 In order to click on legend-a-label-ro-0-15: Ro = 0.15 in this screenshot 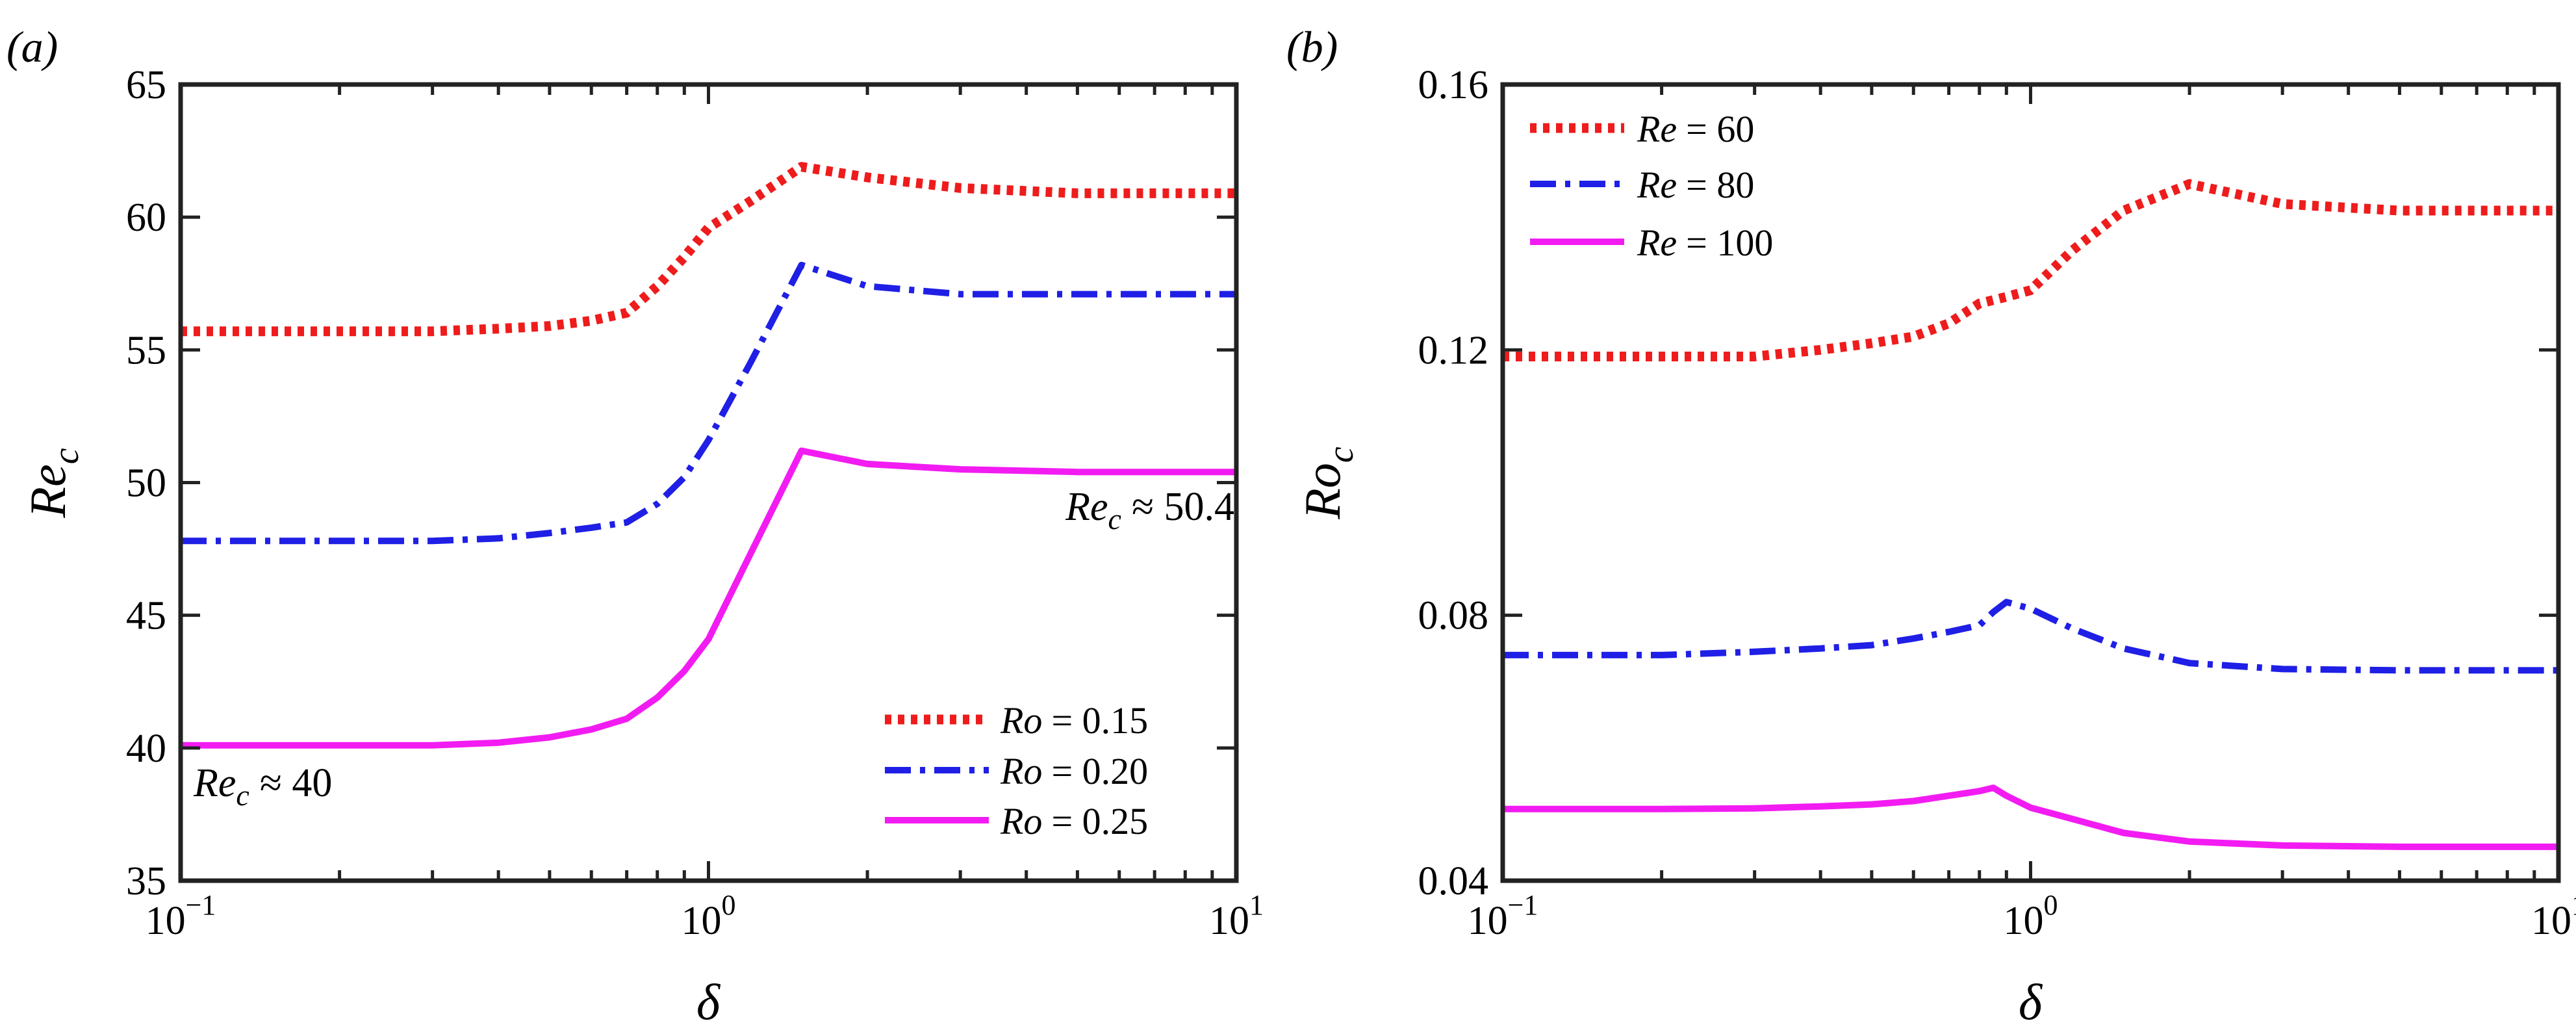, I will do `click(1074, 720)`.